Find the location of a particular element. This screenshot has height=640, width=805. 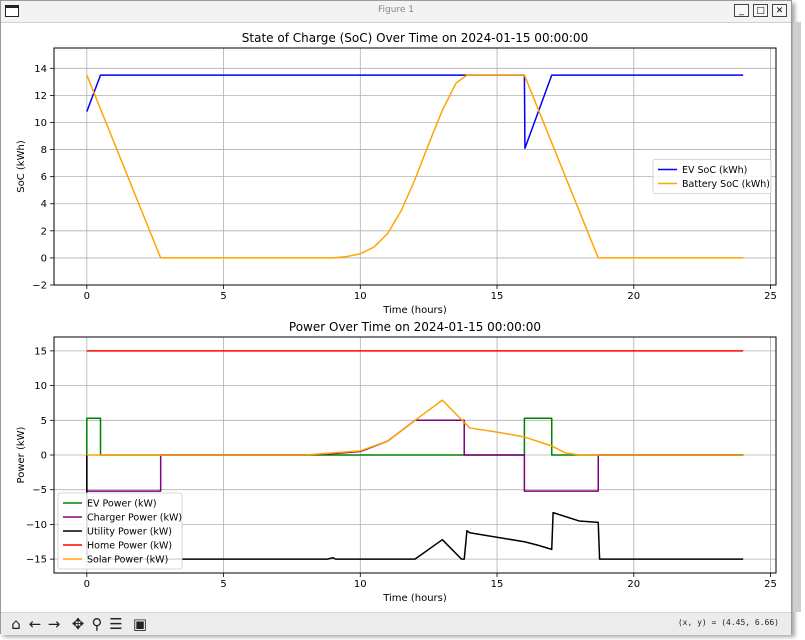

title-bar: Figure 1 _ □ ✕ is located at coordinates (396, 12).